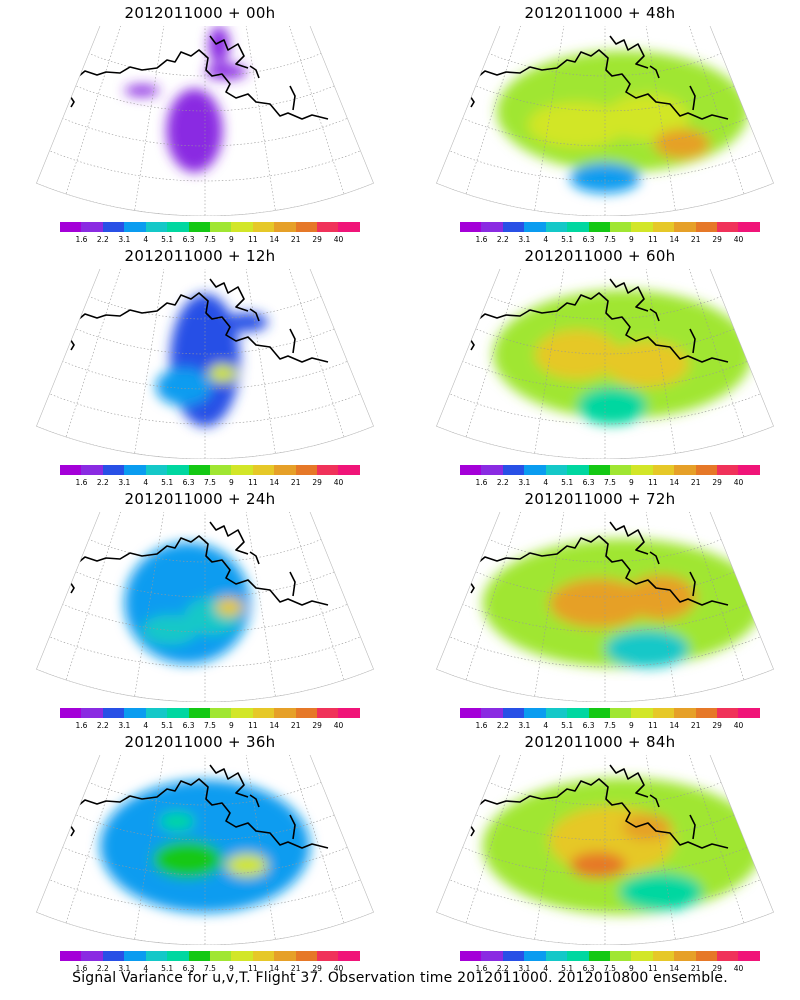 The image size is (800, 1000). What do you see at coordinates (295, 239) in the screenshot?
I see `colorbar-label: 21` at bounding box center [295, 239].